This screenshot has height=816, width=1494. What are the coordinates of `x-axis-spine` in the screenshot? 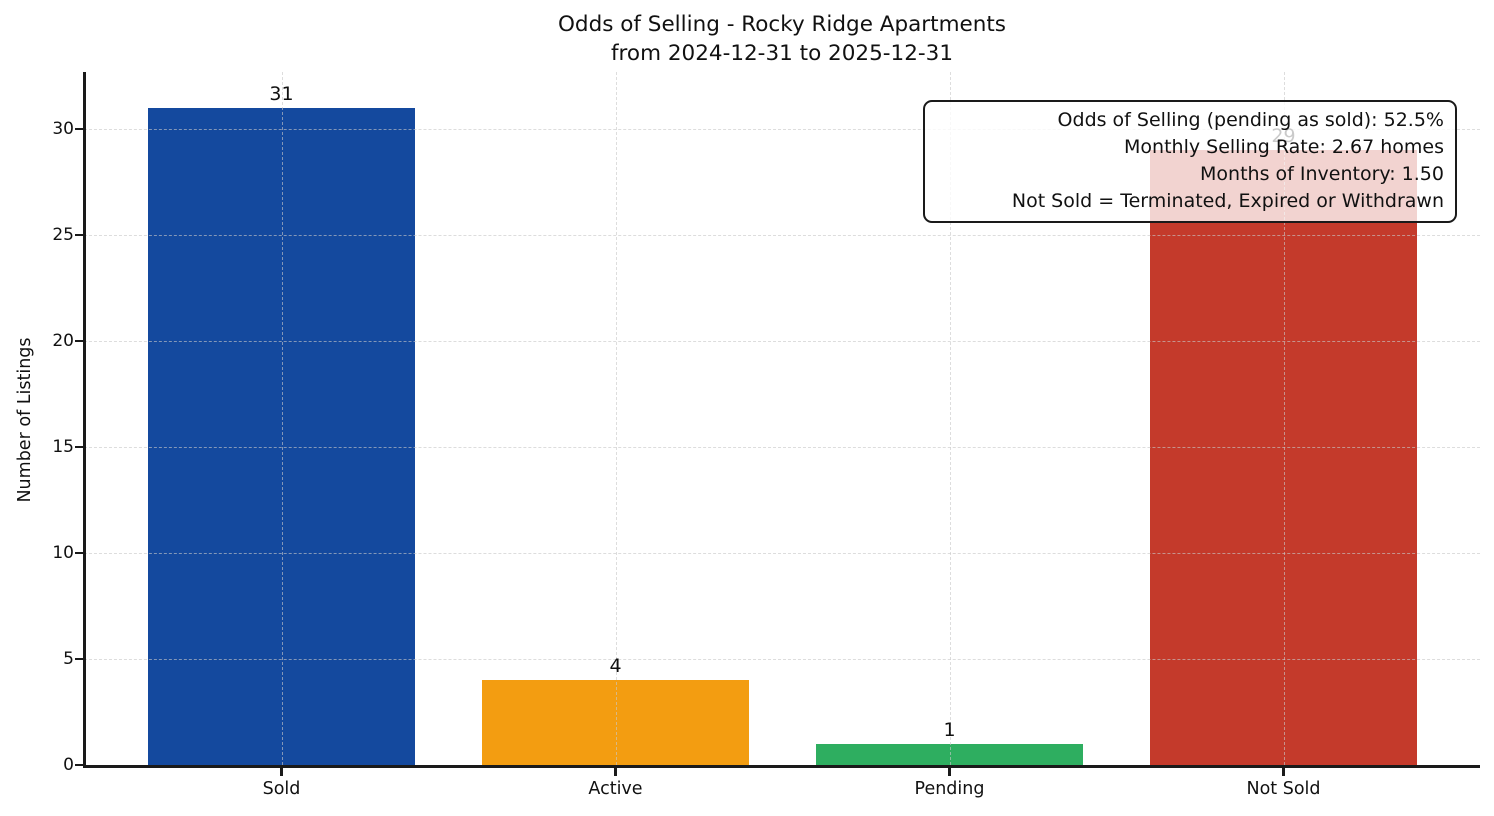 It's located at (781, 766).